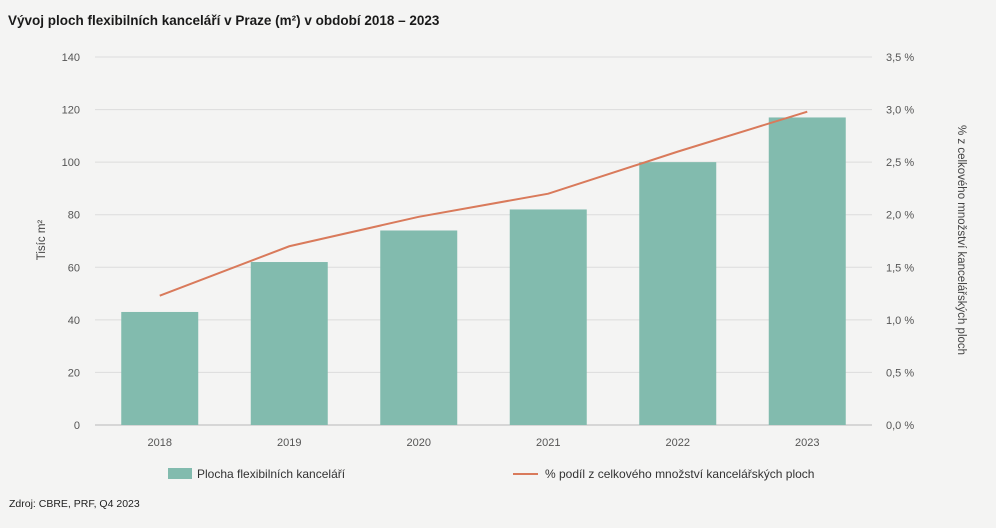 This screenshot has height=528, width=996. Describe the element at coordinates (74, 216) in the screenshot. I see `y-tick-label: 80` at that location.